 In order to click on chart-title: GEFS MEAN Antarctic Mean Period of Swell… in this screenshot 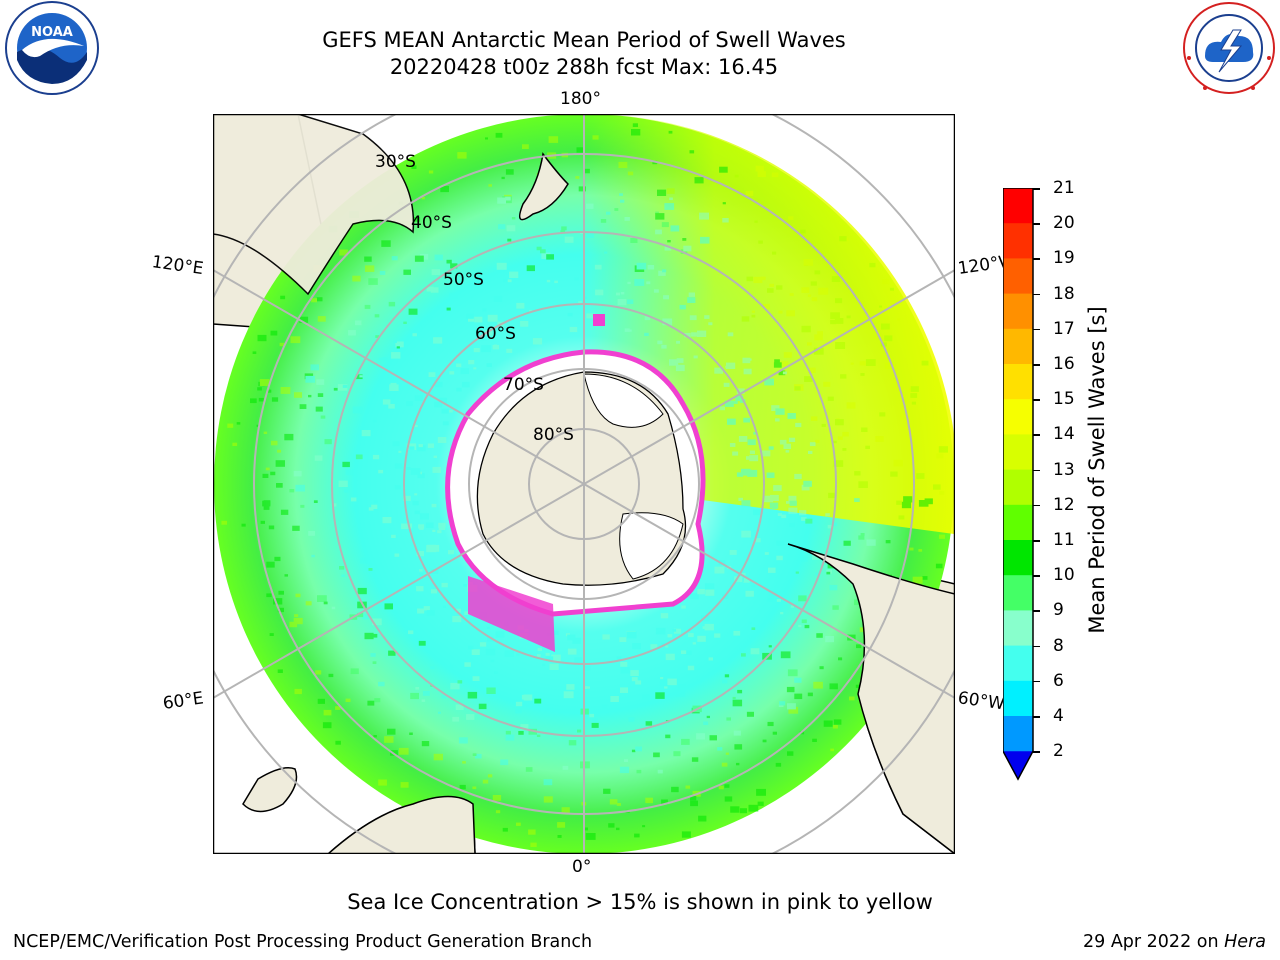, I will do `click(584, 40)`.